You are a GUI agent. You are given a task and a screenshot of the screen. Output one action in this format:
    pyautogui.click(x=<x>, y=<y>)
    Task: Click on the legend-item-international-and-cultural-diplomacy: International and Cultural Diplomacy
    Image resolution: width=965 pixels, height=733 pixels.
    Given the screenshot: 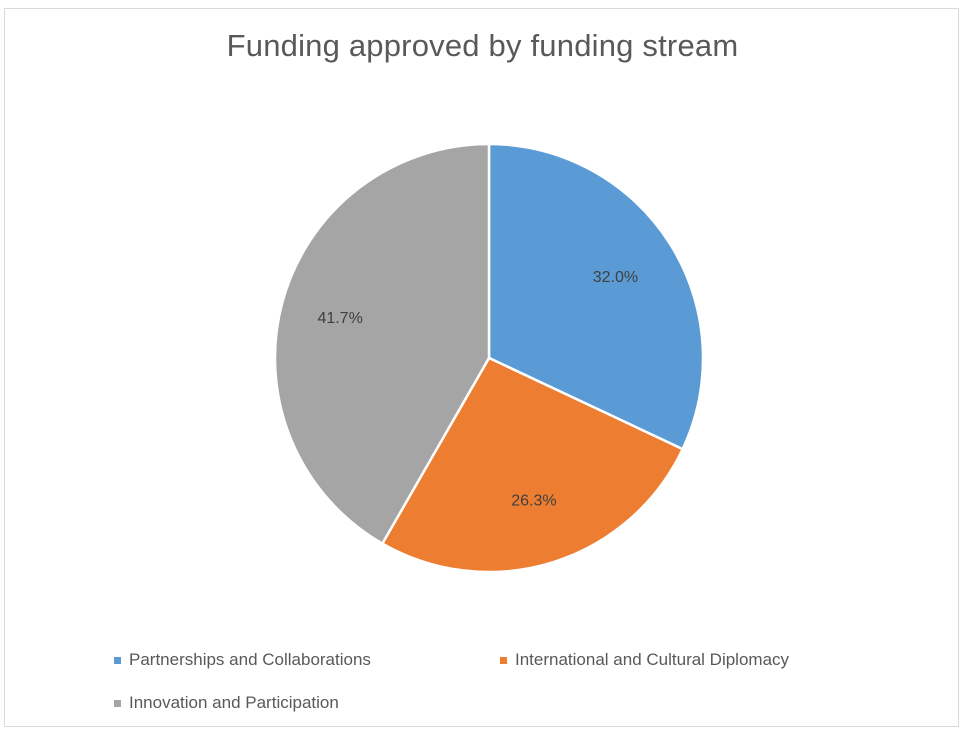 What is the action you would take?
    pyautogui.click(x=644, y=660)
    